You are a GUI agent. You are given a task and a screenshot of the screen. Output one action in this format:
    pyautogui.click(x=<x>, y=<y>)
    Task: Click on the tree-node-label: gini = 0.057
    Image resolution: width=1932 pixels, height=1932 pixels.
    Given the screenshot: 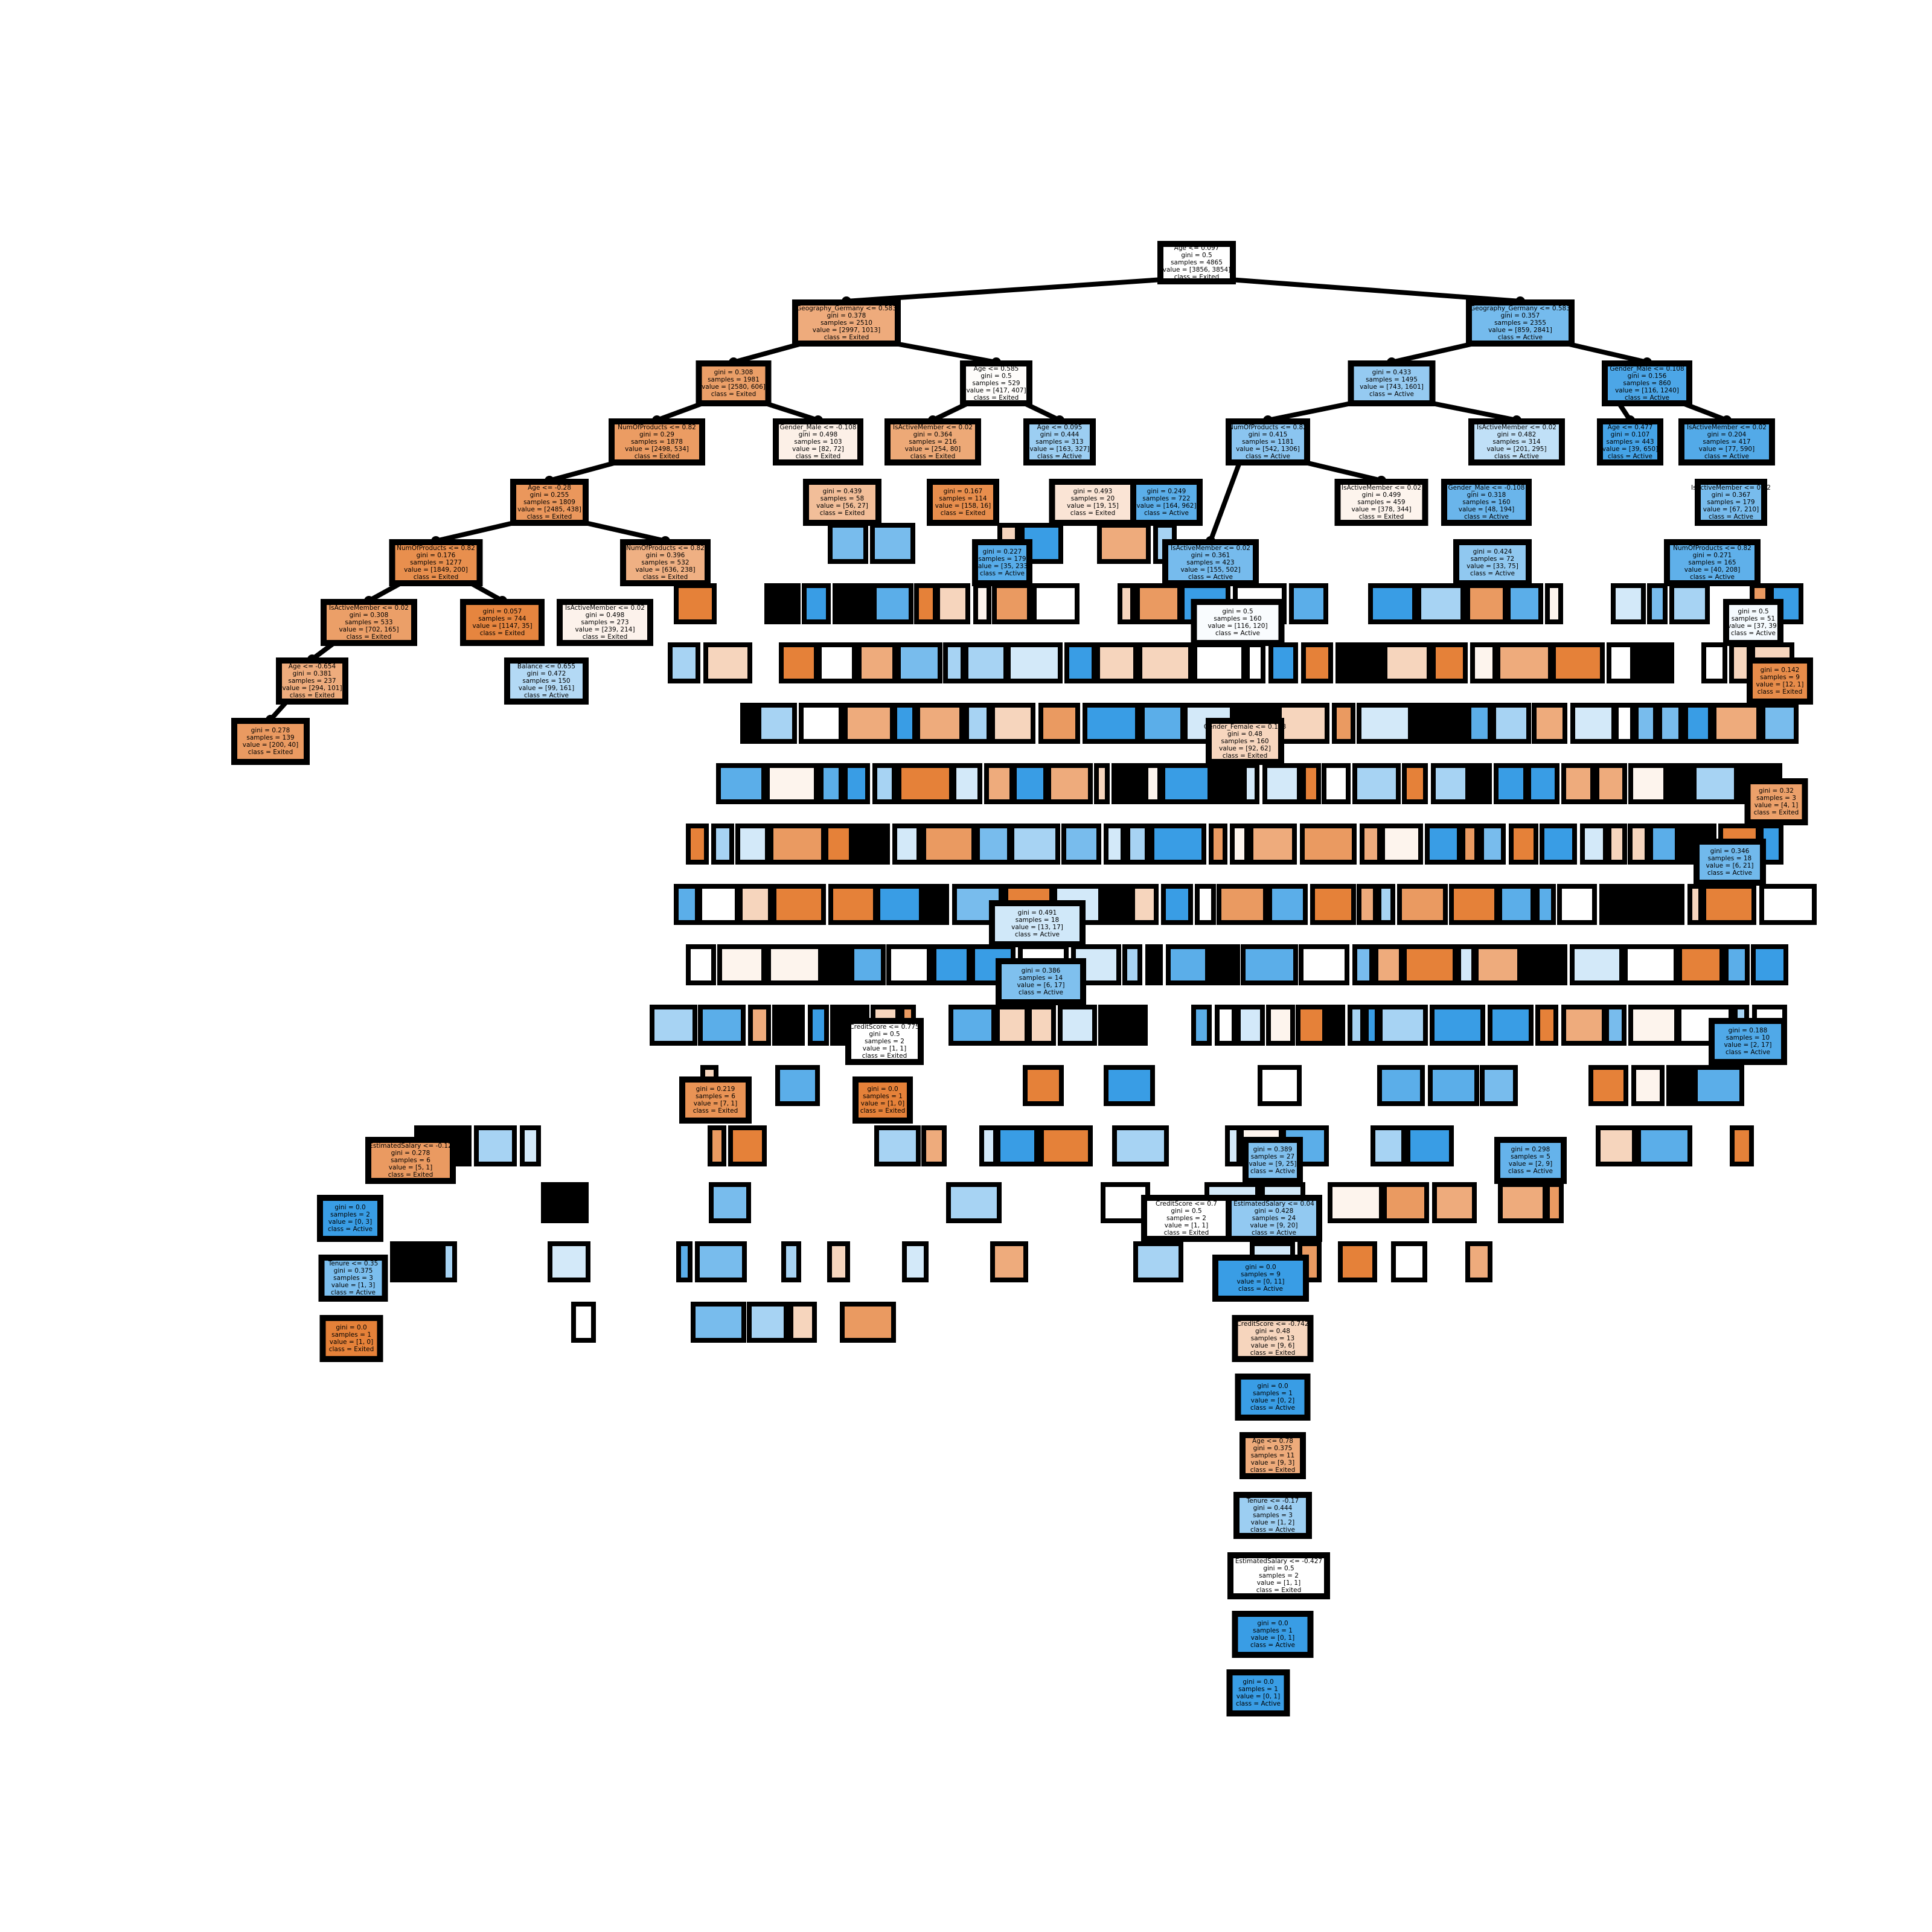 What is the action you would take?
    pyautogui.click(x=503, y=611)
    